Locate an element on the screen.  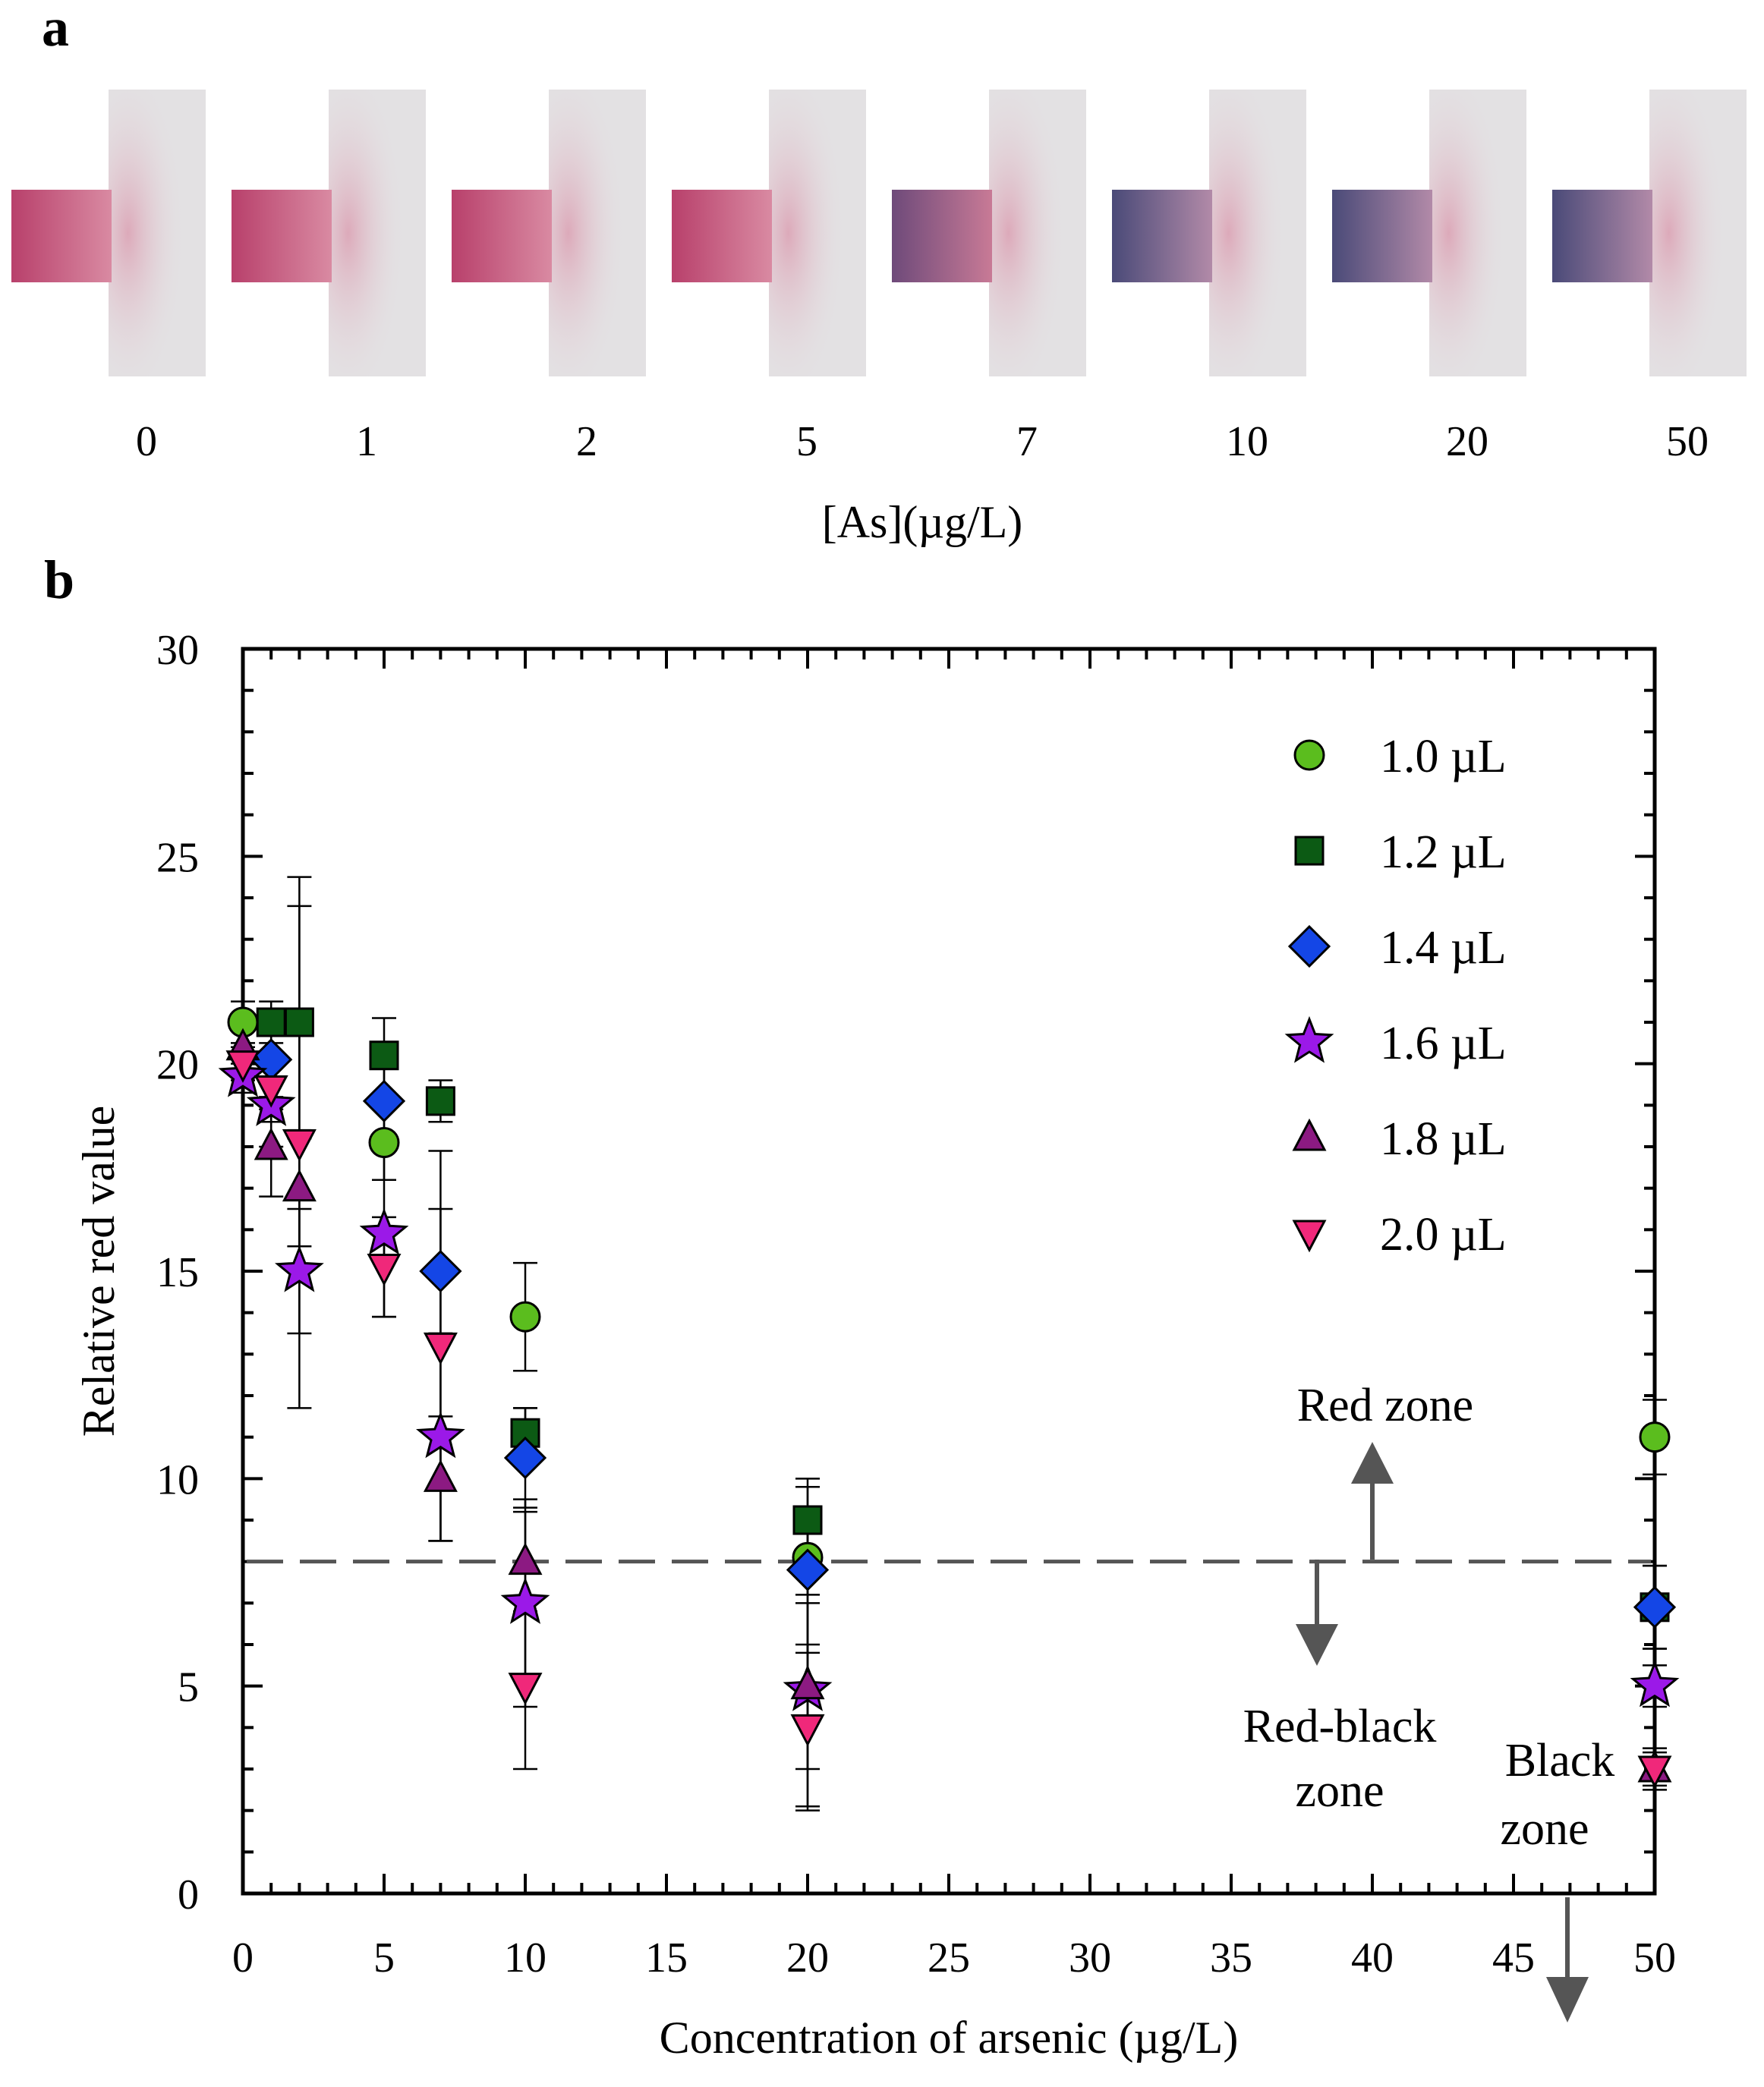
y-tick-label: 10 is located at coordinates (177, 1479).